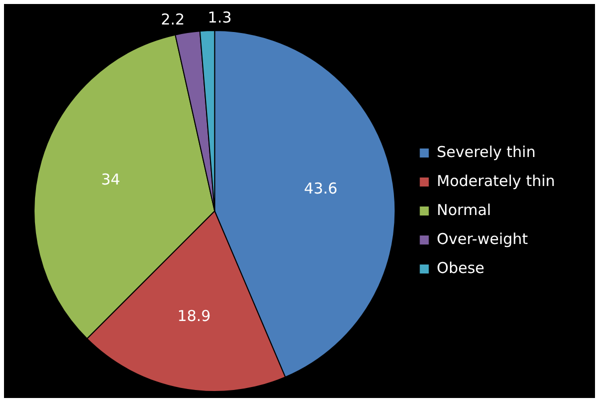  What do you see at coordinates (194, 316) in the screenshot?
I see `data-label: 18.9` at bounding box center [194, 316].